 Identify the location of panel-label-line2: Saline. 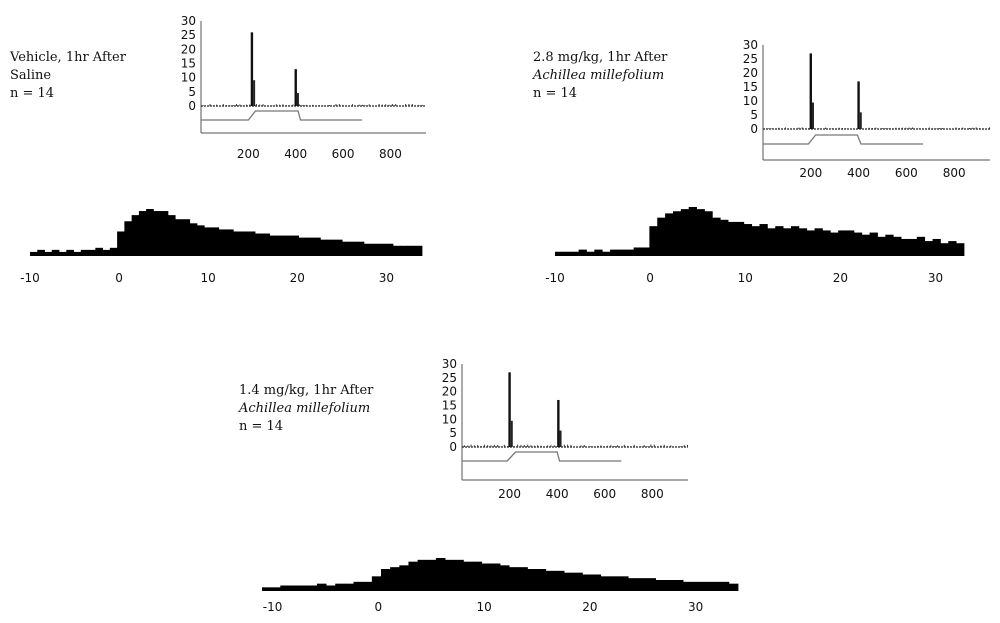
(31, 75).